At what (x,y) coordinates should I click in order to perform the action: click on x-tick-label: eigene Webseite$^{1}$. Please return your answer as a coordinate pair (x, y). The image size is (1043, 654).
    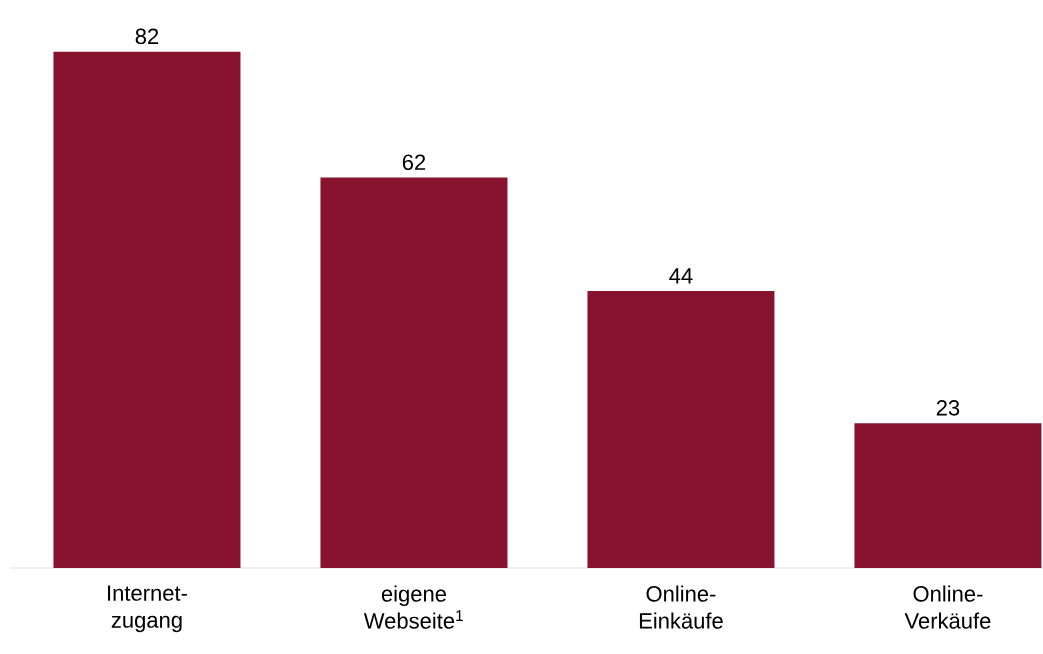
    Looking at the image, I should click on (413, 607).